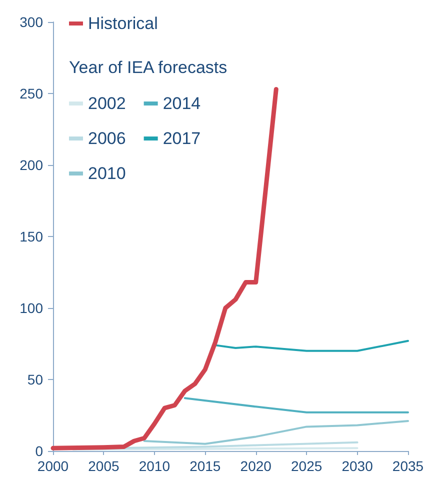 The image size is (428, 481). I want to click on y-tick-label: 250, so click(32, 94).